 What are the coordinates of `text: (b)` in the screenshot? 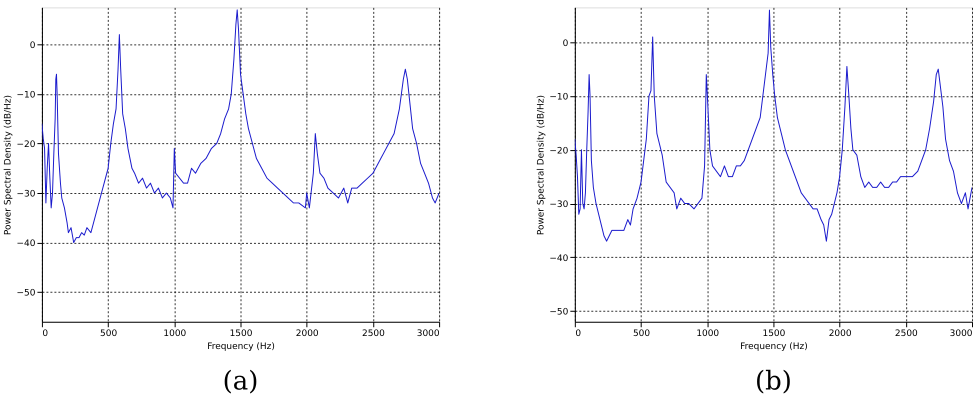 It's located at (773, 381).